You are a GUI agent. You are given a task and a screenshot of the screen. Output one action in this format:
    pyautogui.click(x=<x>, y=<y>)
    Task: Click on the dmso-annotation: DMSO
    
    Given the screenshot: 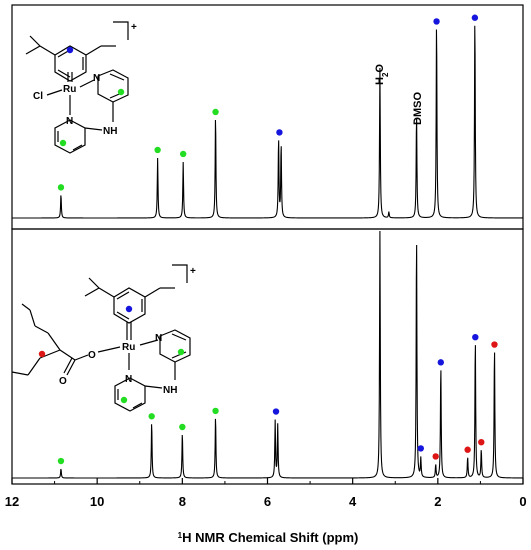 What is the action you would take?
    pyautogui.click(x=418, y=108)
    